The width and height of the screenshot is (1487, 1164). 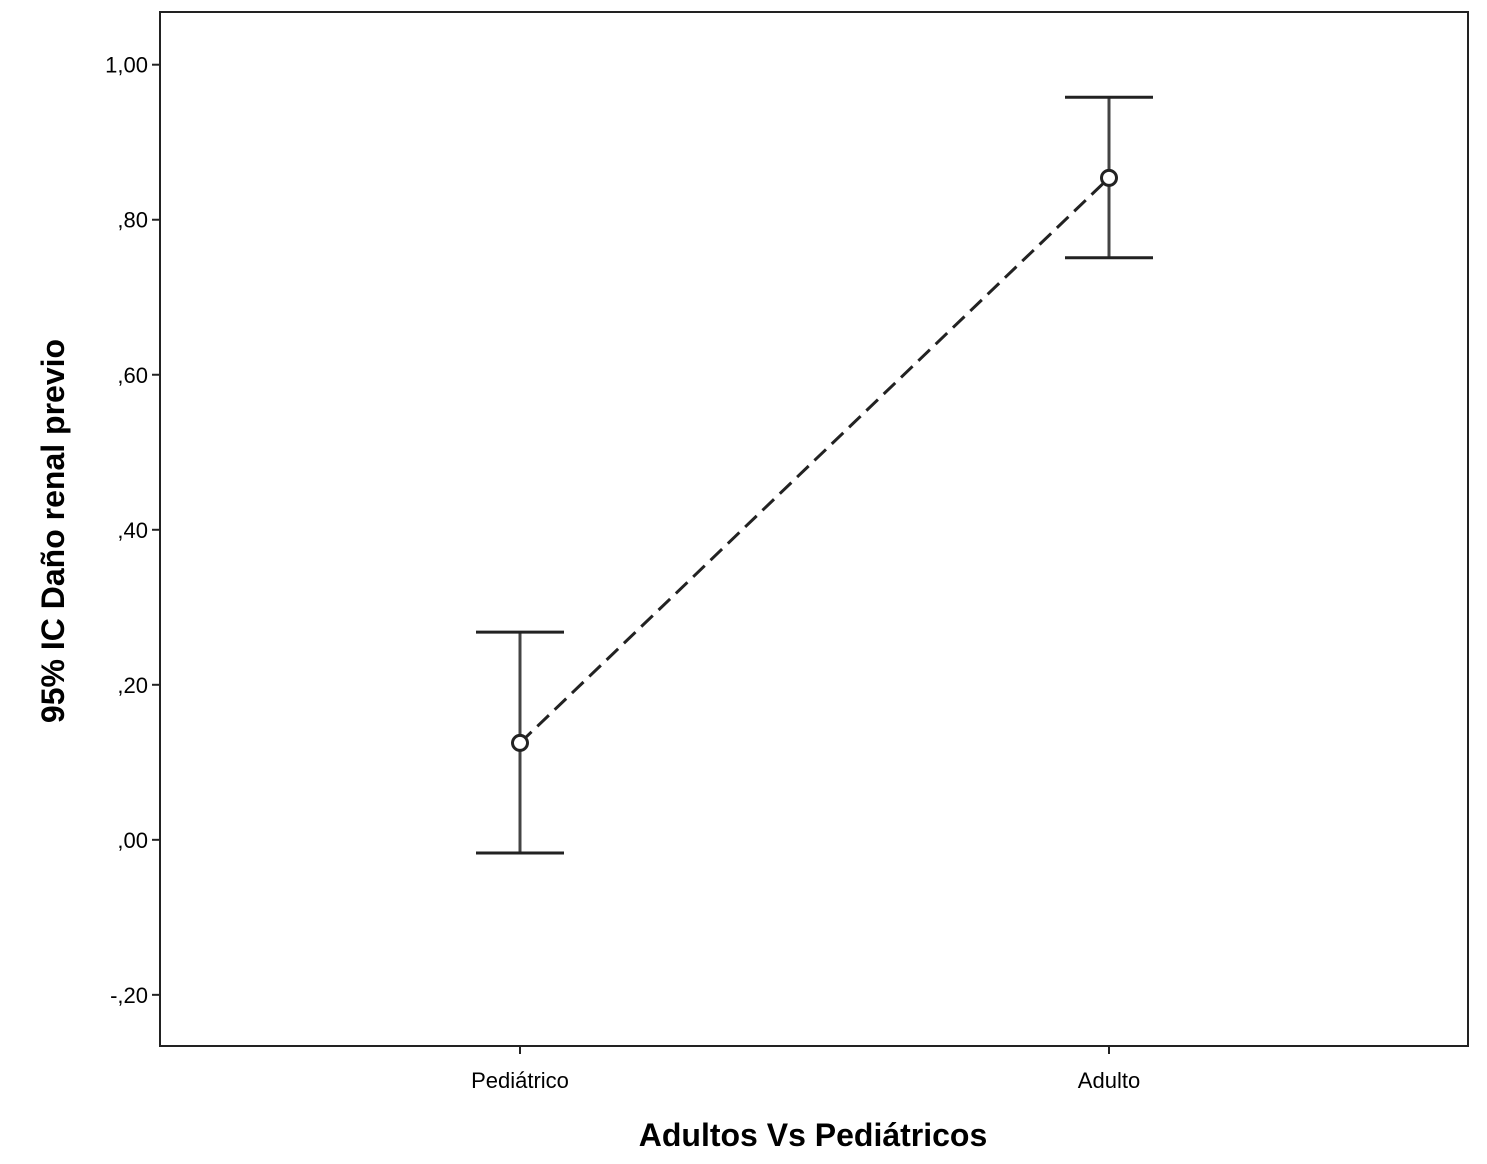 I want to click on y-tick-label: ,40, so click(x=132, y=530).